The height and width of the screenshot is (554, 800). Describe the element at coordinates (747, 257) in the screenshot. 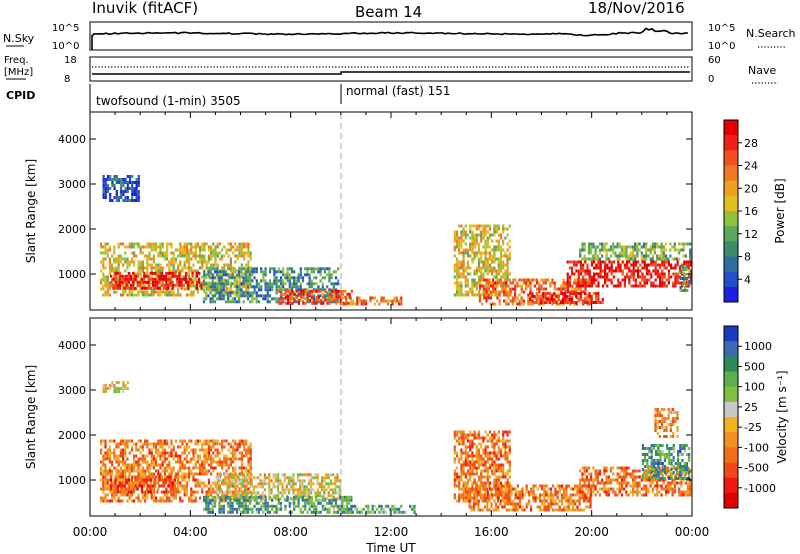

I see `colorbar-tick-label: 8` at that location.